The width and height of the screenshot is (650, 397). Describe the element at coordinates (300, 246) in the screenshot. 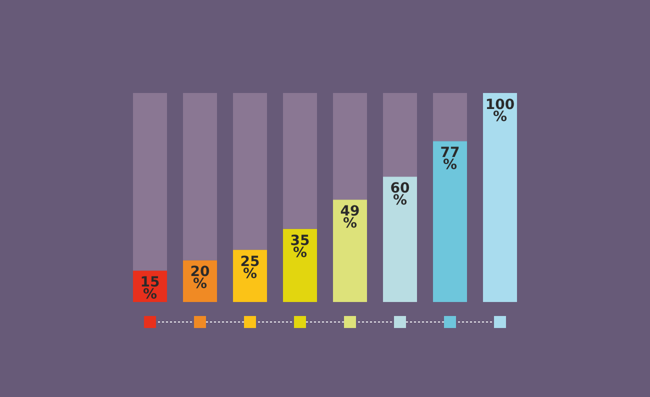

I see `data-label: 35%` at that location.